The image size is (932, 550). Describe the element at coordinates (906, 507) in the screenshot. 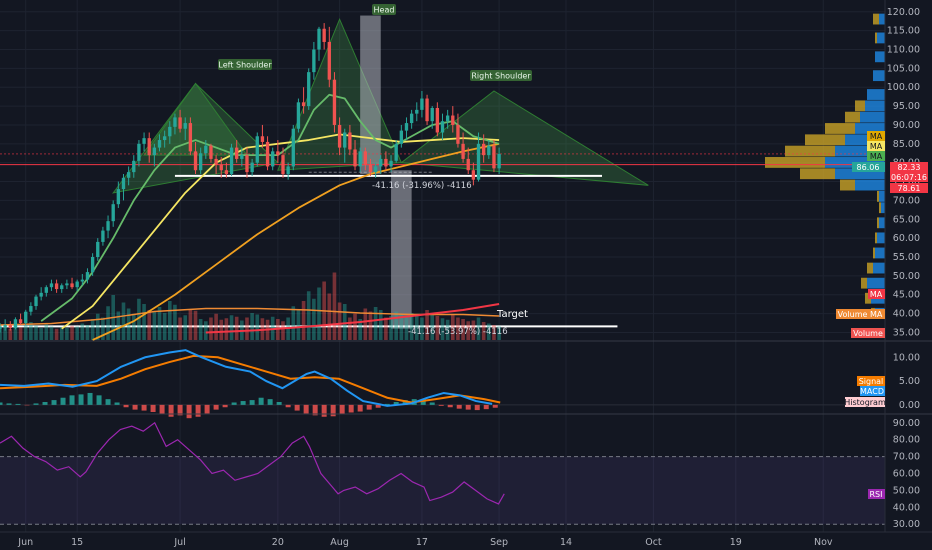

I see `rsi-tick-label: 40.00` at that location.